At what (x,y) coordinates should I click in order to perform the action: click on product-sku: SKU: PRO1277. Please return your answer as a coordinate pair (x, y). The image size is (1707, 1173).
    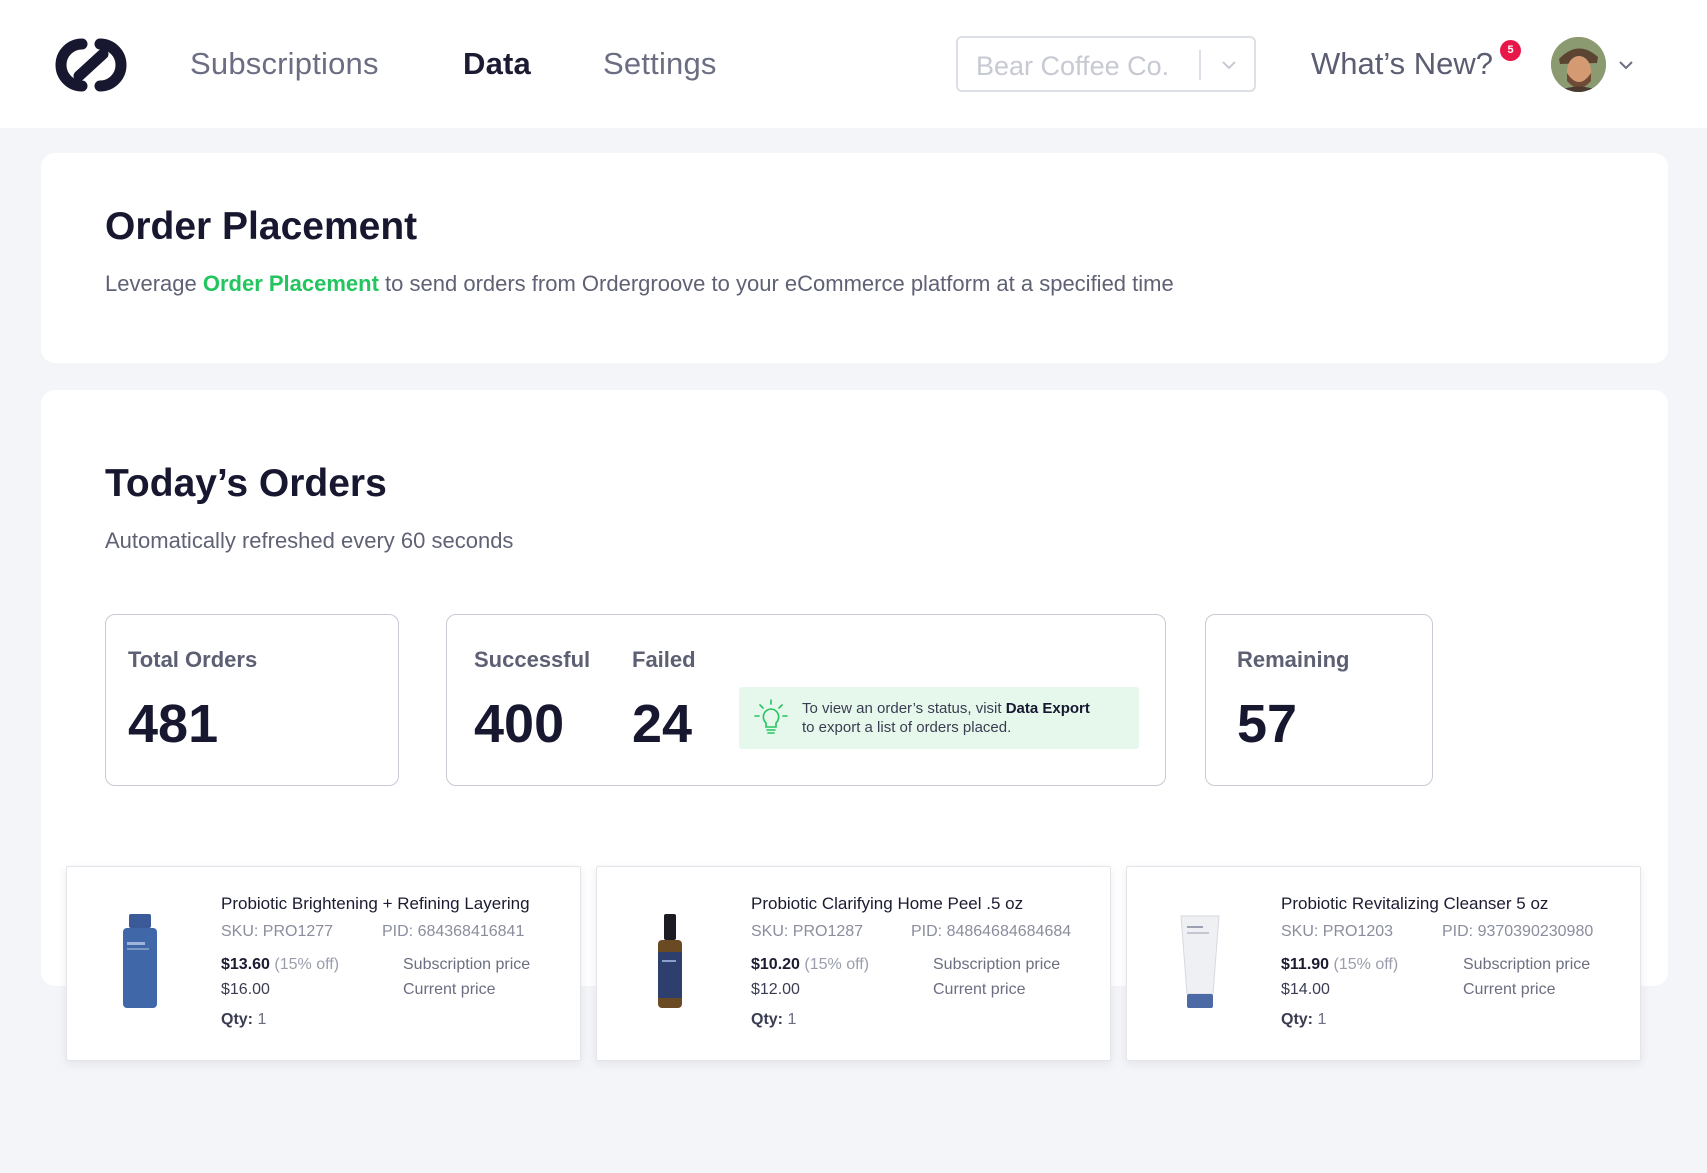
    Looking at the image, I should click on (277, 931).